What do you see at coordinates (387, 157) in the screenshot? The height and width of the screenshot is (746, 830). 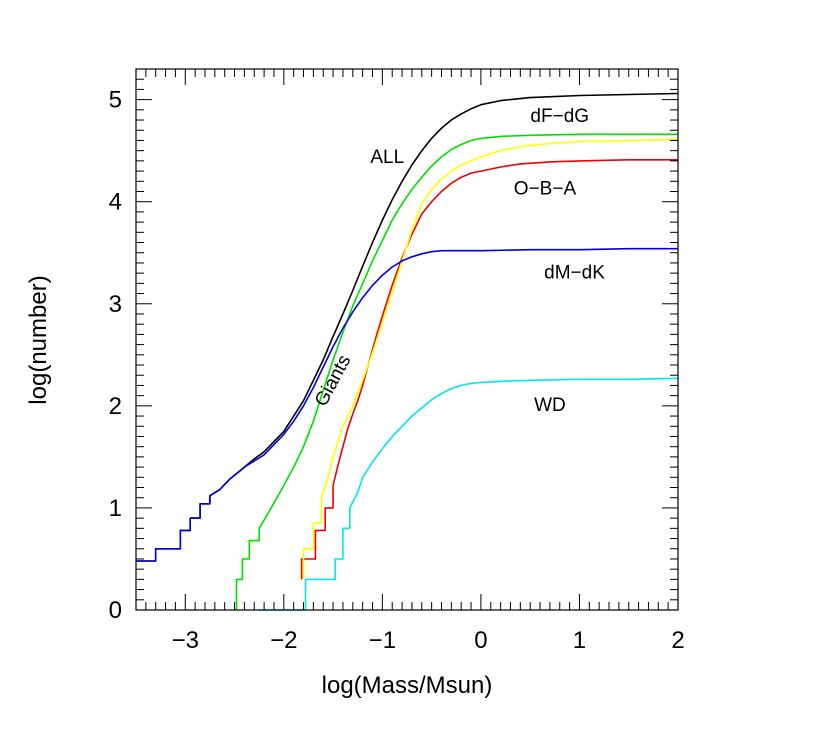 I see `series-label-0: ALL` at bounding box center [387, 157].